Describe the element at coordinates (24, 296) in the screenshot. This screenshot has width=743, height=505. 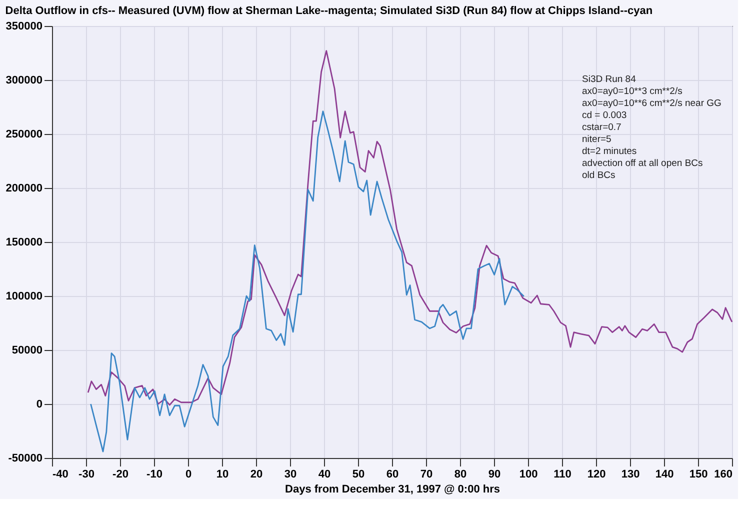
I see `y-tick-label: 100000` at that location.